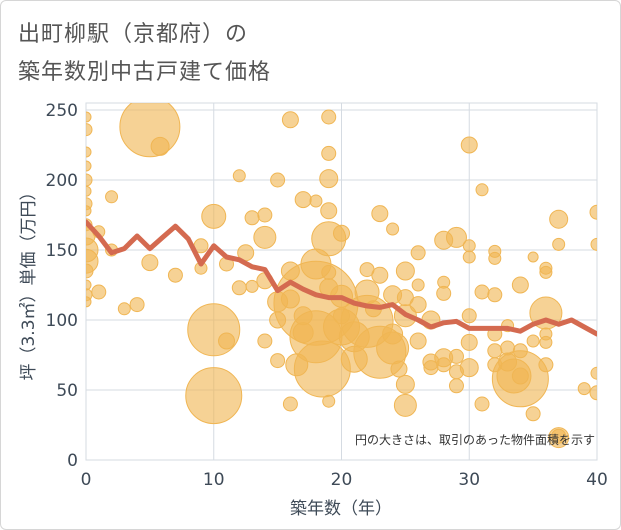  Describe the element at coordinates (72, 461) in the screenshot. I see `y-tick-label: 0` at that location.